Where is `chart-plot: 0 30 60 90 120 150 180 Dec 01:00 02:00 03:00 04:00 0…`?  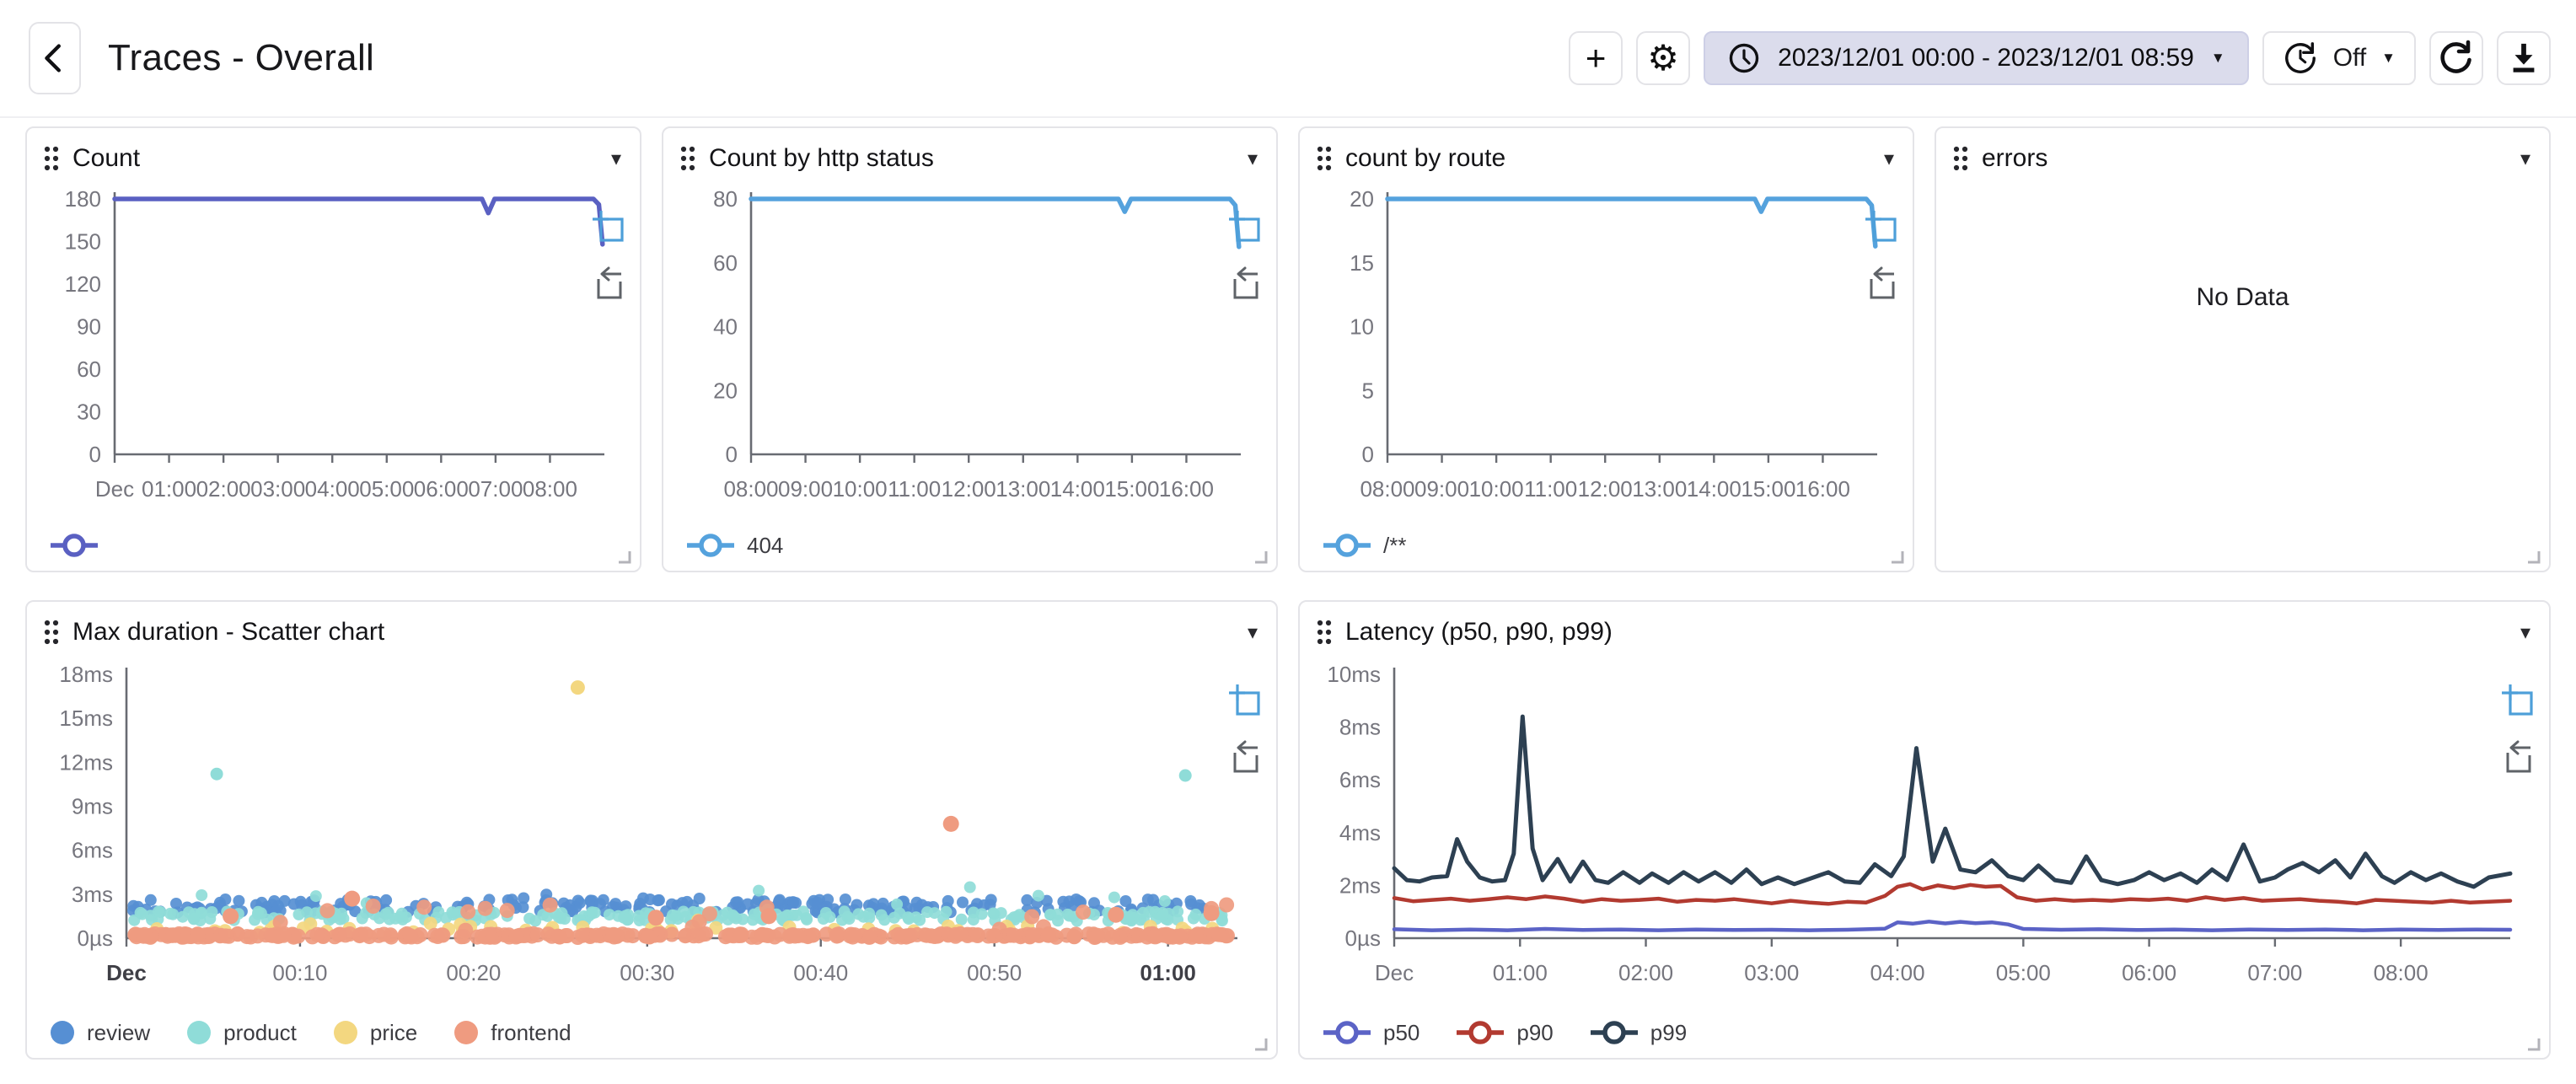 chart-plot: 0 30 60 90 120 150 180 Dec 01:00 02:00 03:00 04:00 0… is located at coordinates (333, 348).